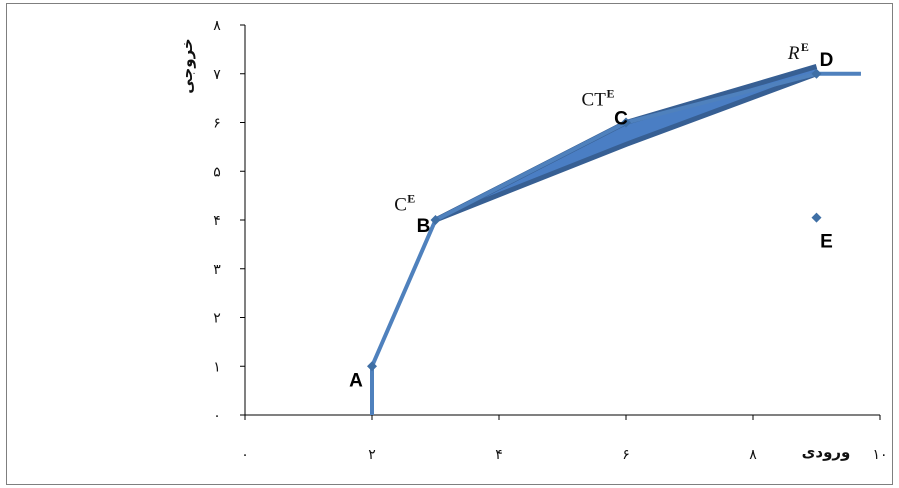 Image resolution: width=899 pixels, height=488 pixels. What do you see at coordinates (564, 439) in the screenshot?
I see `x-axis-ticks: ۰ ۲ ۴ ۶ ۸ ۱۰` at bounding box center [564, 439].